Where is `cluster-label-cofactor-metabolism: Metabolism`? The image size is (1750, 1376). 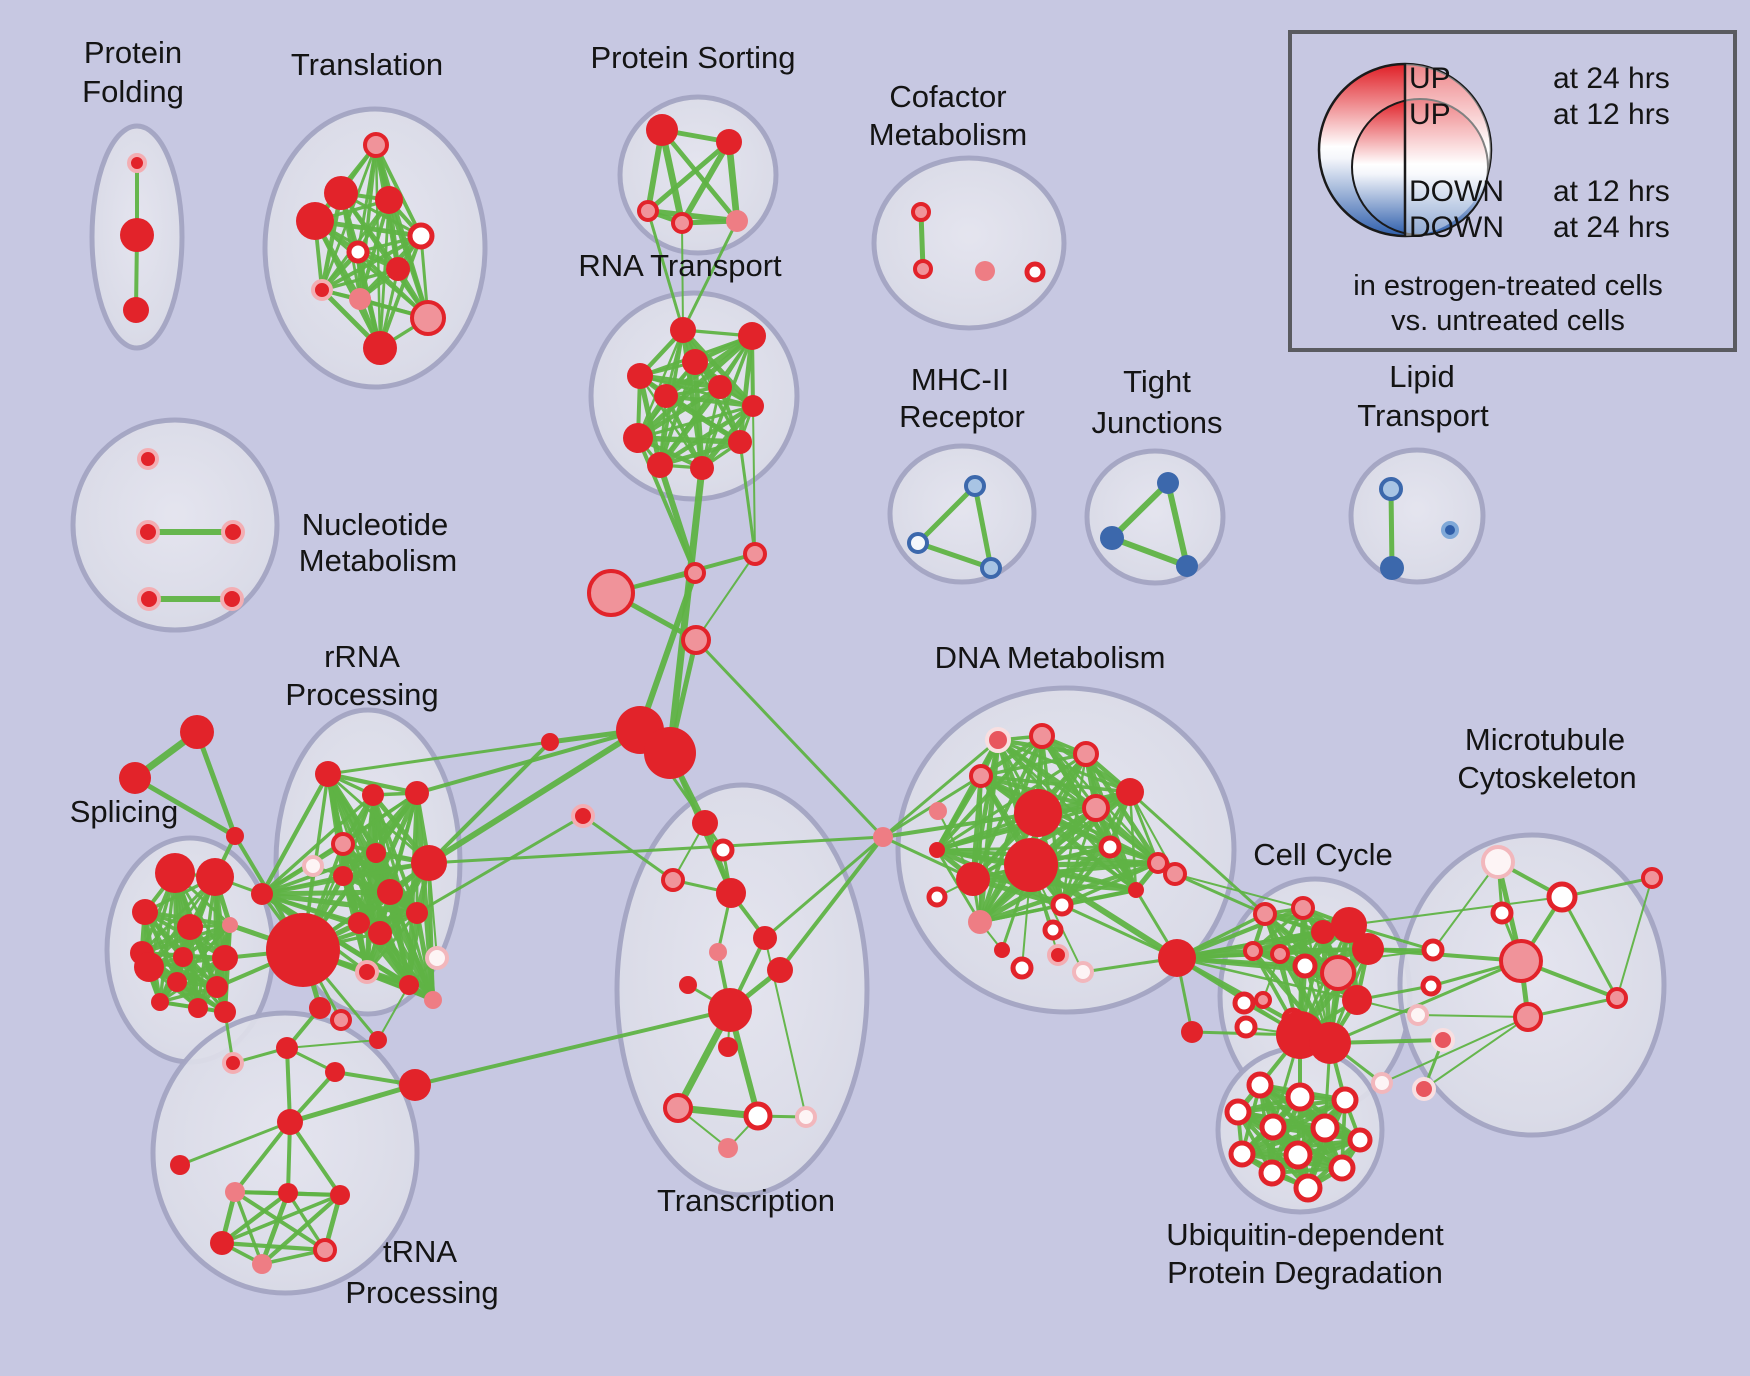 cluster-label-cofactor-metabolism: Metabolism is located at coordinates (948, 134).